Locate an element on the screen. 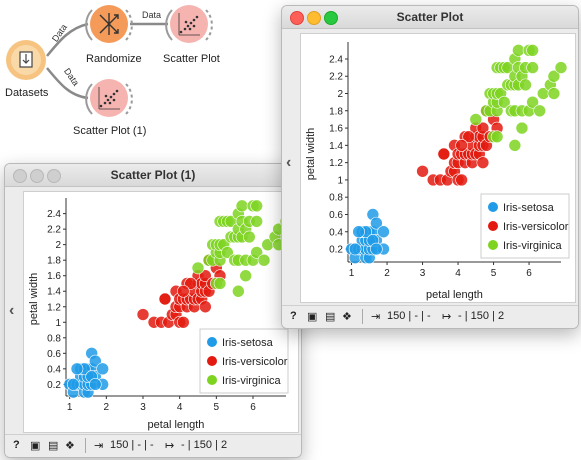  y-tick-label: 1.2 is located at coordinates (54, 307).